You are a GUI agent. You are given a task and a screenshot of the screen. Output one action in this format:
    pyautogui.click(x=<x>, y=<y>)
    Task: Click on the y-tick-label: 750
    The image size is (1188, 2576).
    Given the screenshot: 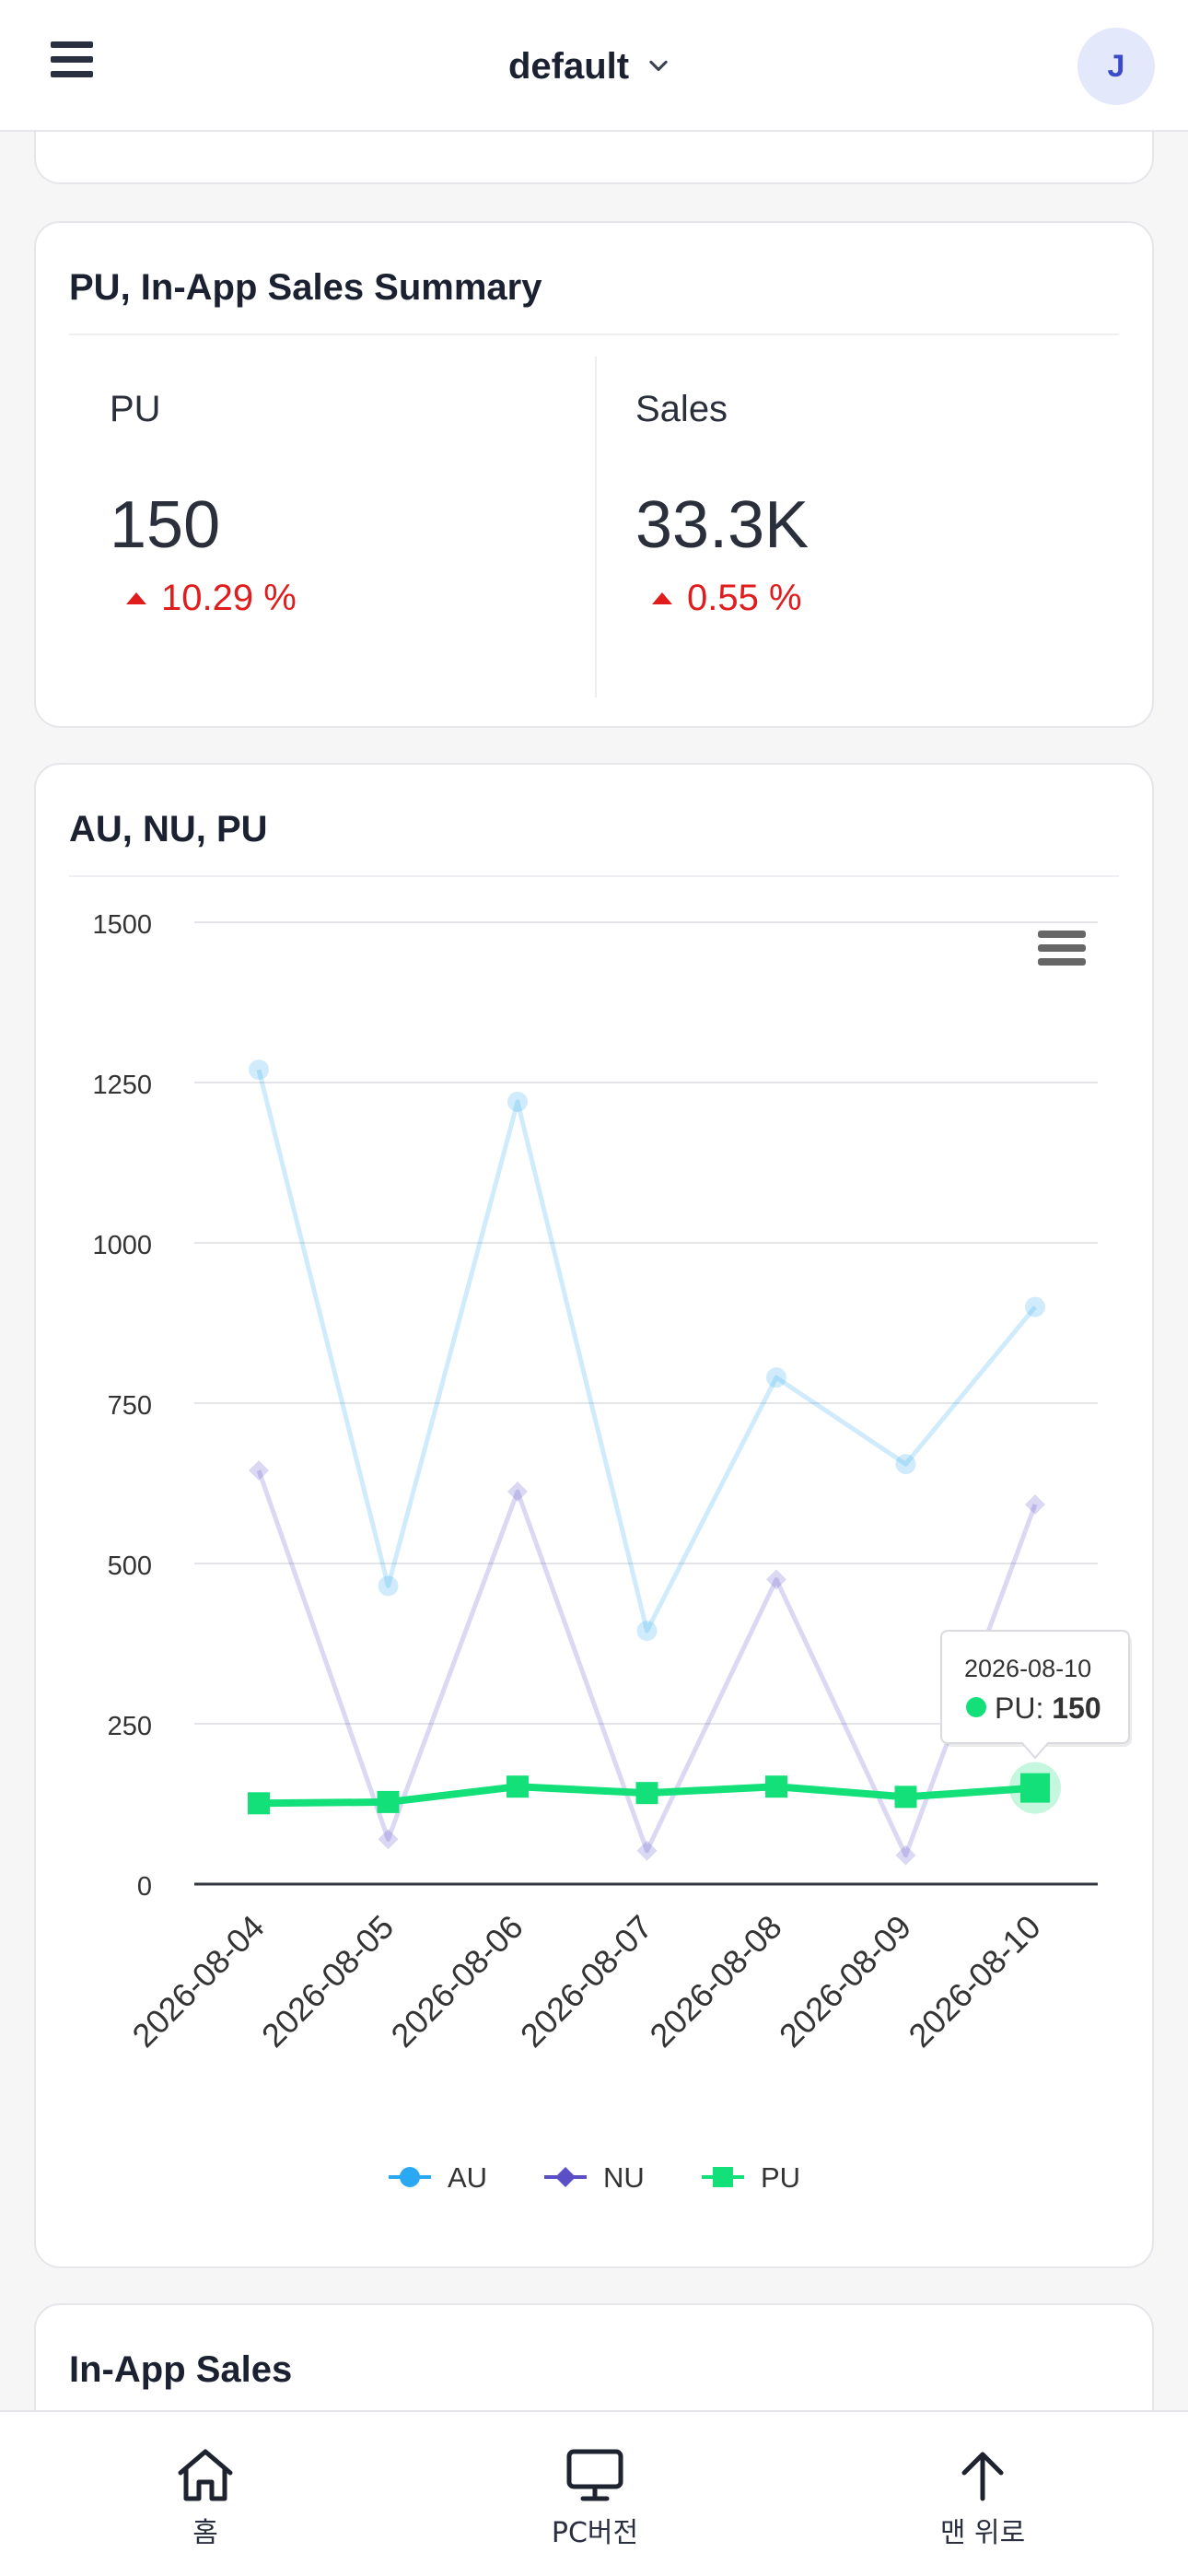 What is the action you would take?
    pyautogui.click(x=130, y=1406)
    